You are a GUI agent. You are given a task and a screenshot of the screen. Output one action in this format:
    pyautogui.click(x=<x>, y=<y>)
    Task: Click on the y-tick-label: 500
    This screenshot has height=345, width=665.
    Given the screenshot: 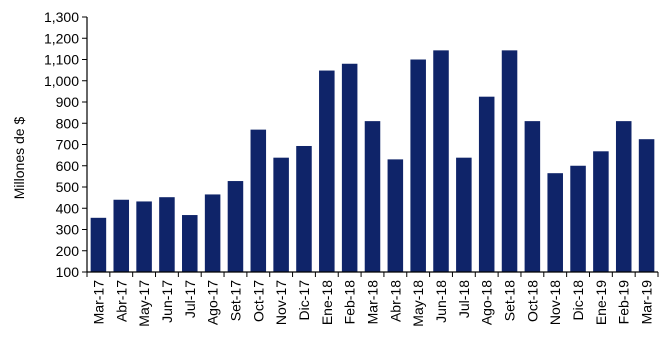 What is the action you would take?
    pyautogui.click(x=68, y=187)
    